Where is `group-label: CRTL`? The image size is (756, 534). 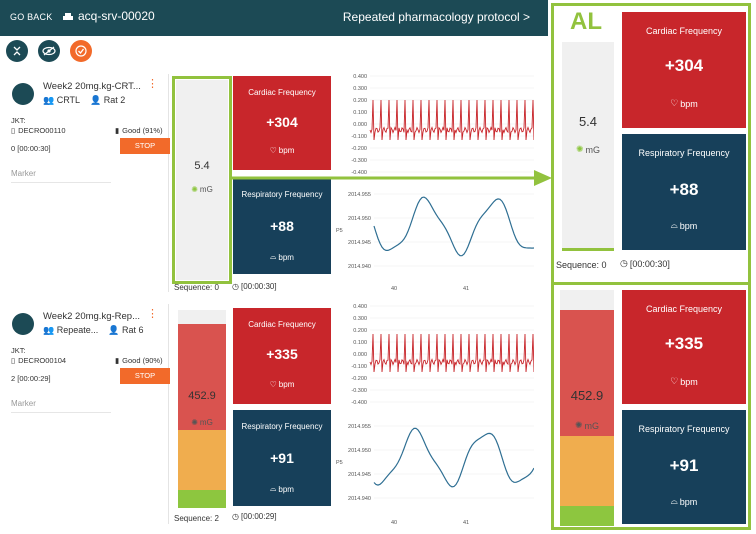 group-label: CRTL is located at coordinates (68, 100).